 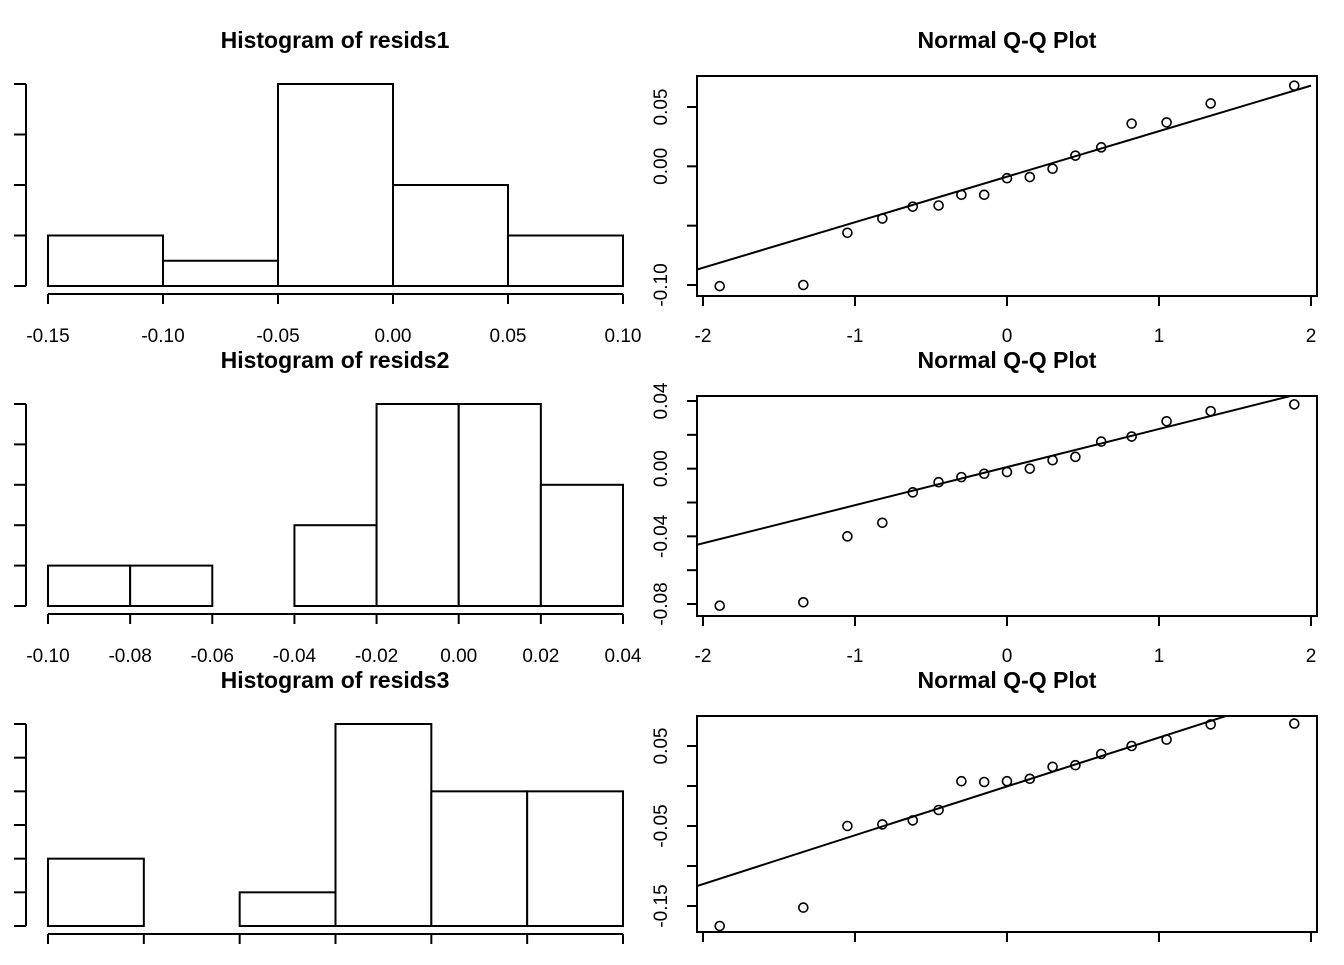 I want to click on x-tick-label: -0.06, so click(x=212, y=656).